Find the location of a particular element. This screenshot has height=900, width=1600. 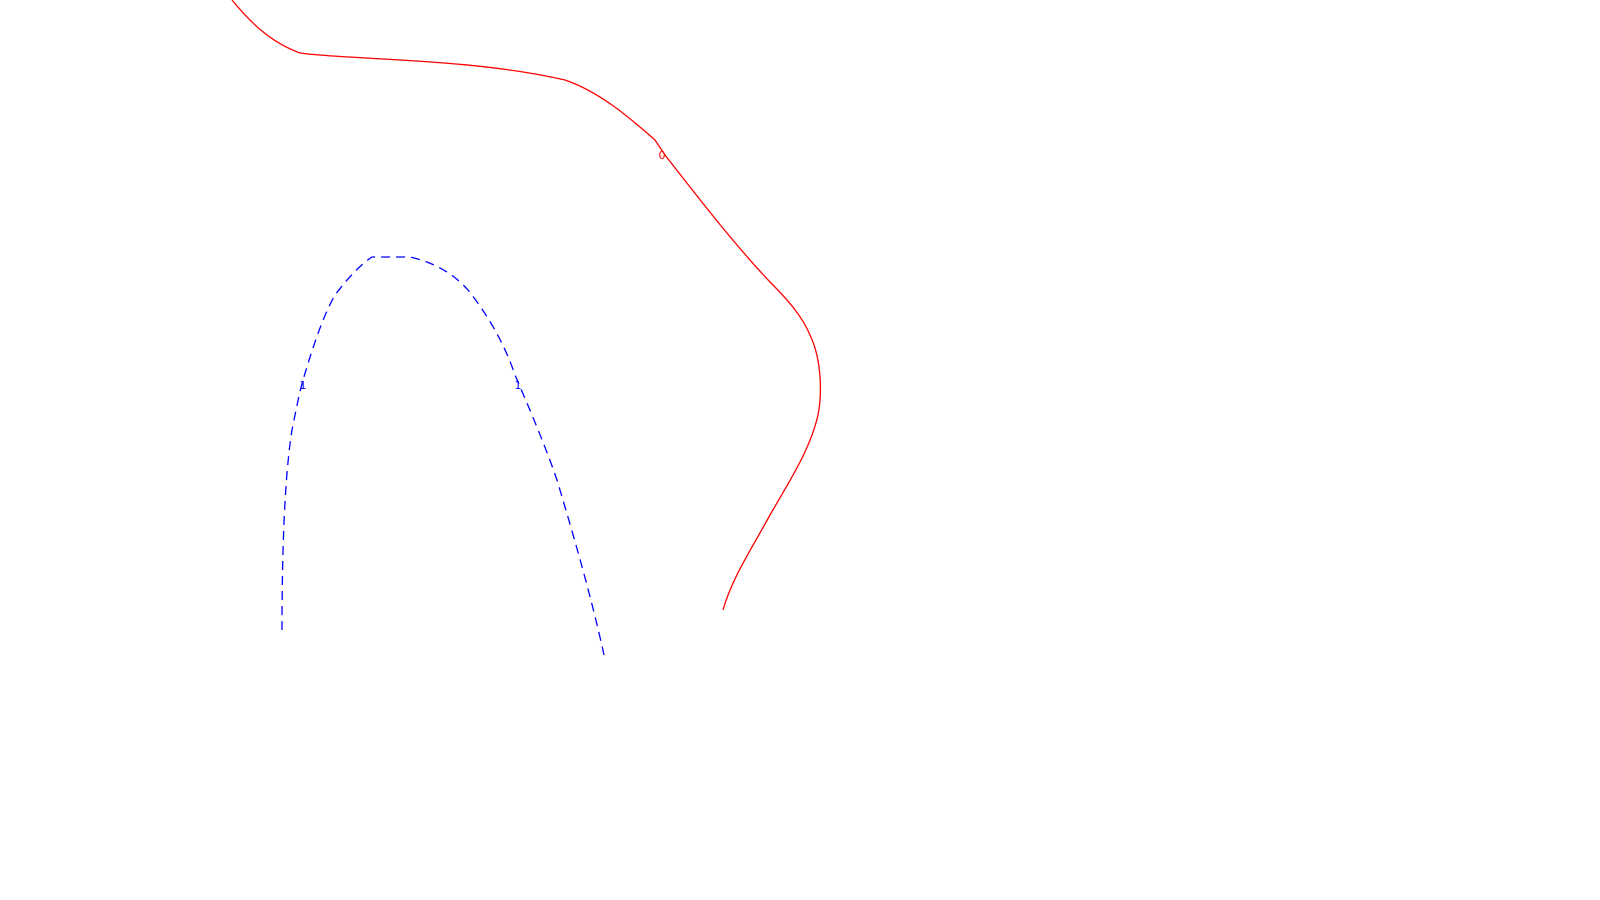

contour-label-0: 0 is located at coordinates (662, 155).